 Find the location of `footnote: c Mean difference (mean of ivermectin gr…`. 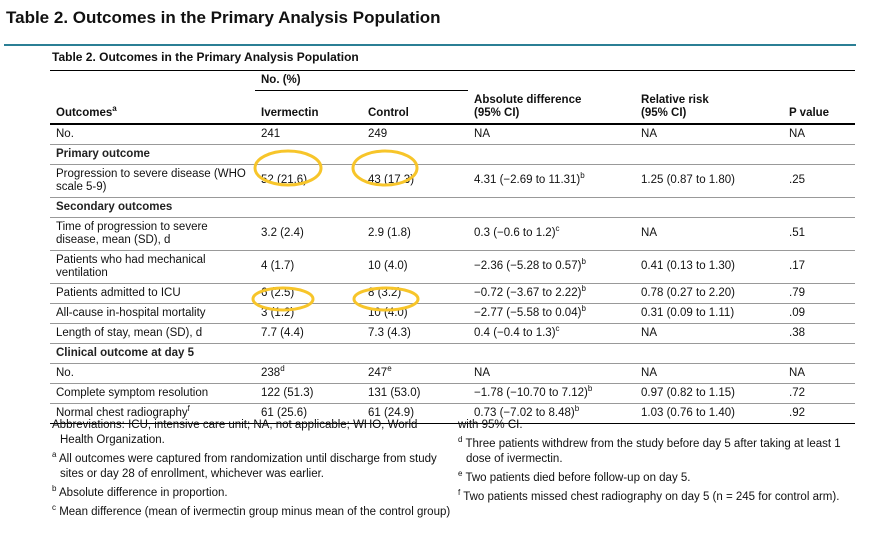

footnote: c Mean difference (mean of ivermectin gr… is located at coordinates (252, 511).